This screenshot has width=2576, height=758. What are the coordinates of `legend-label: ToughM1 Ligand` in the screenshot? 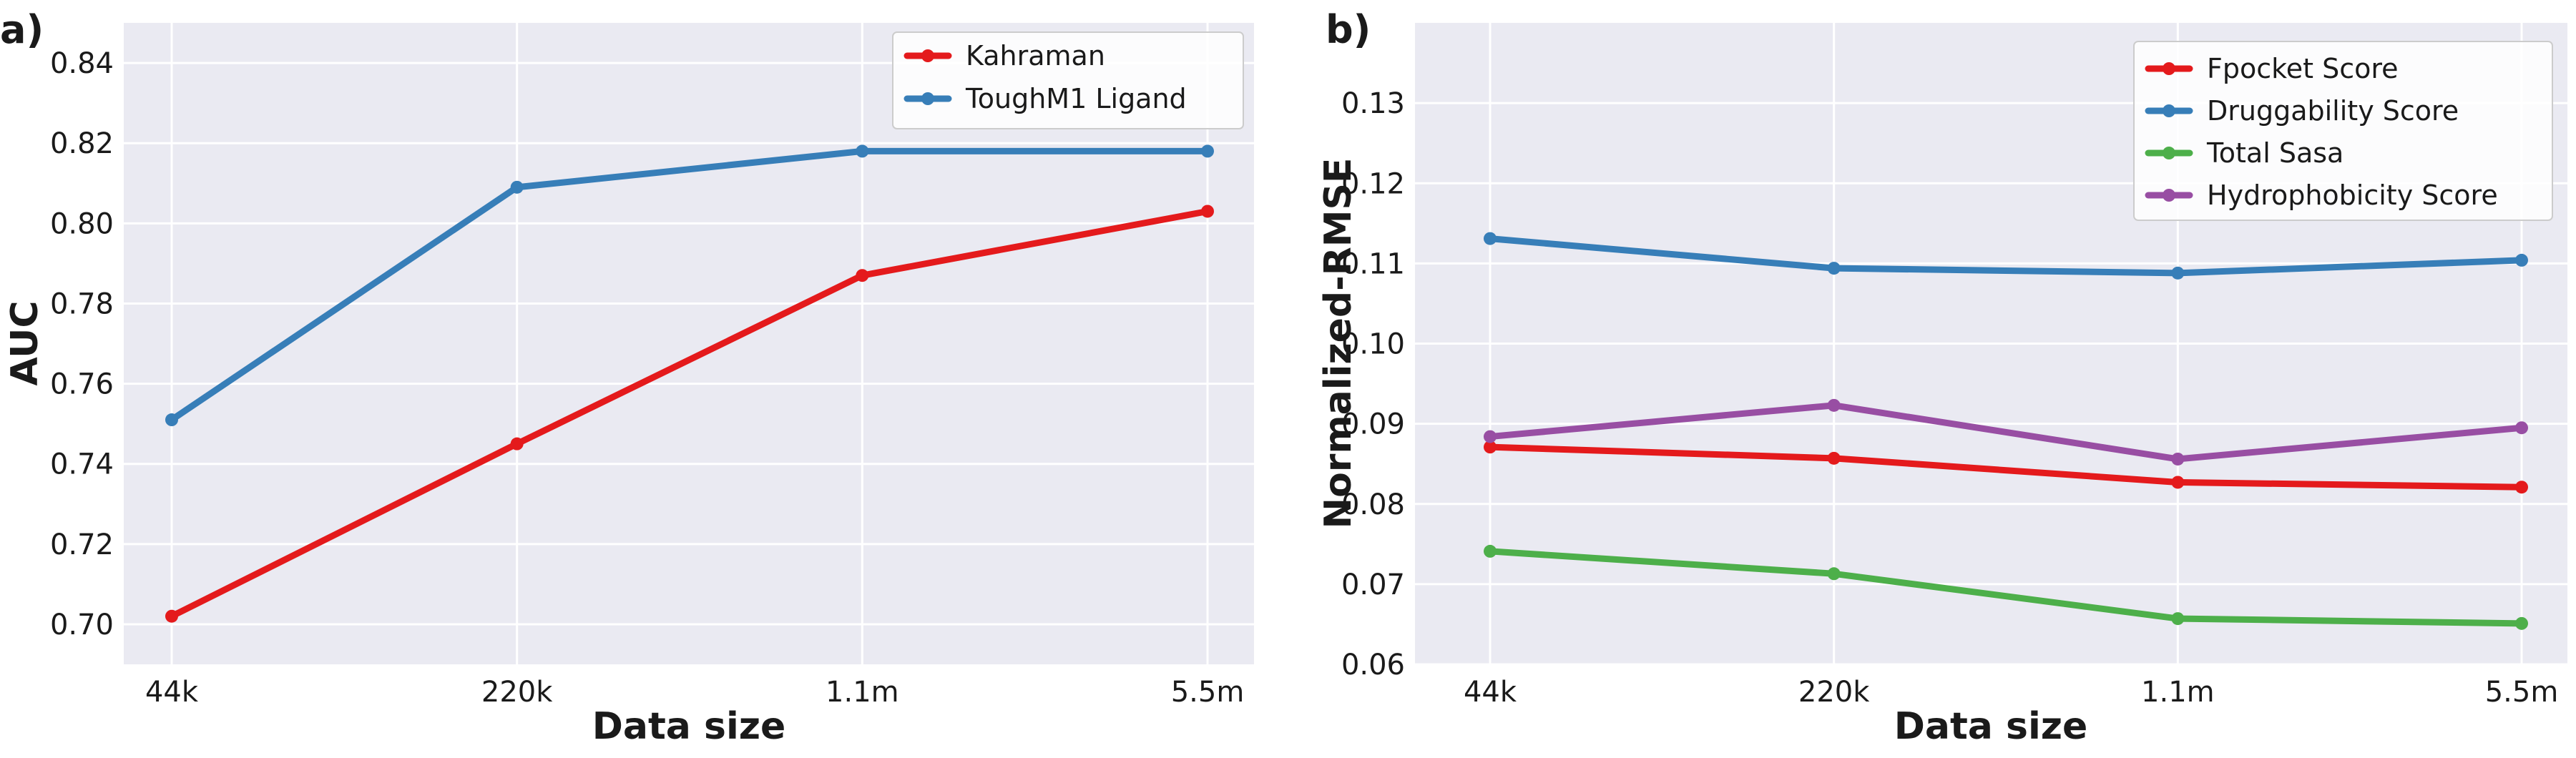 It's located at (1076, 98).